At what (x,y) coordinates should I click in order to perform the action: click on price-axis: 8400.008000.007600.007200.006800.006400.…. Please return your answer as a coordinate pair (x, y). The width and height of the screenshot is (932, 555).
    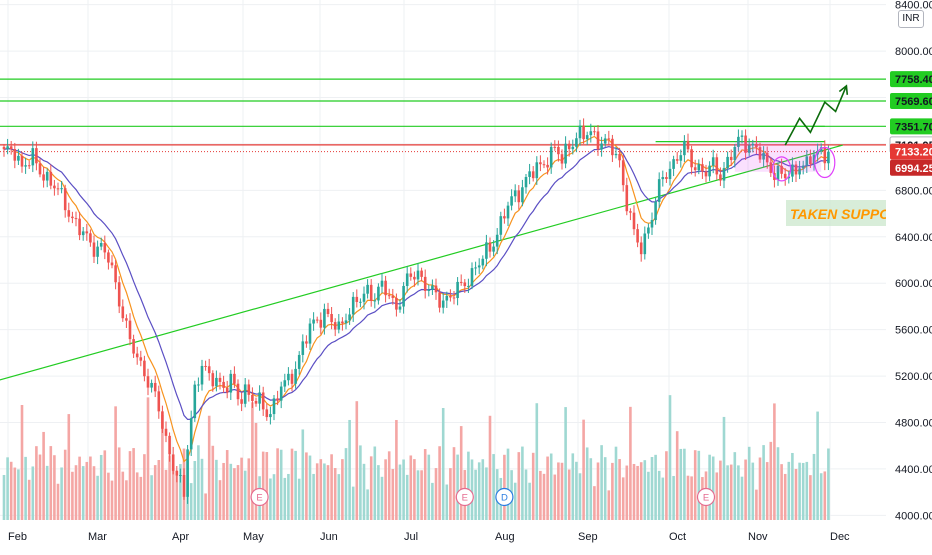
    Looking at the image, I should click on (909, 275).